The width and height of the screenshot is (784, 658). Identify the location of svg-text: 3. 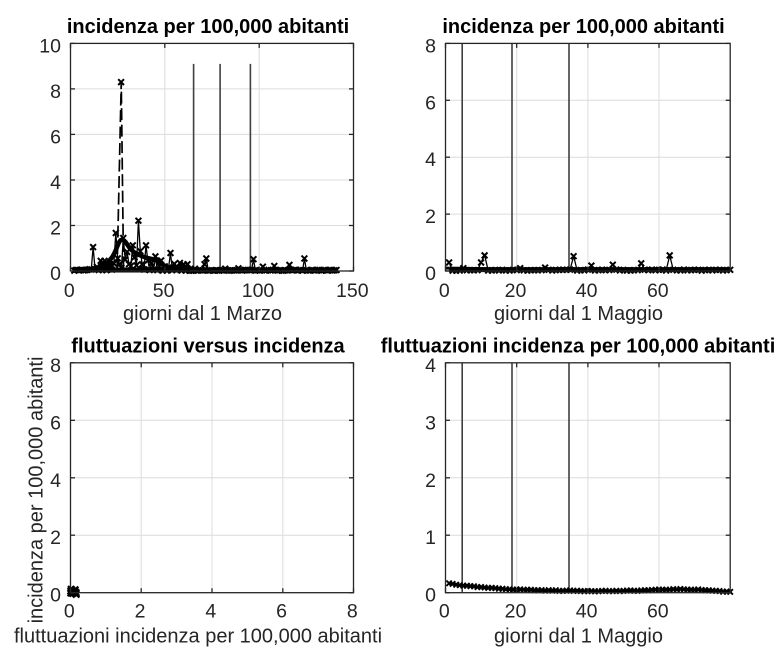
(430, 423).